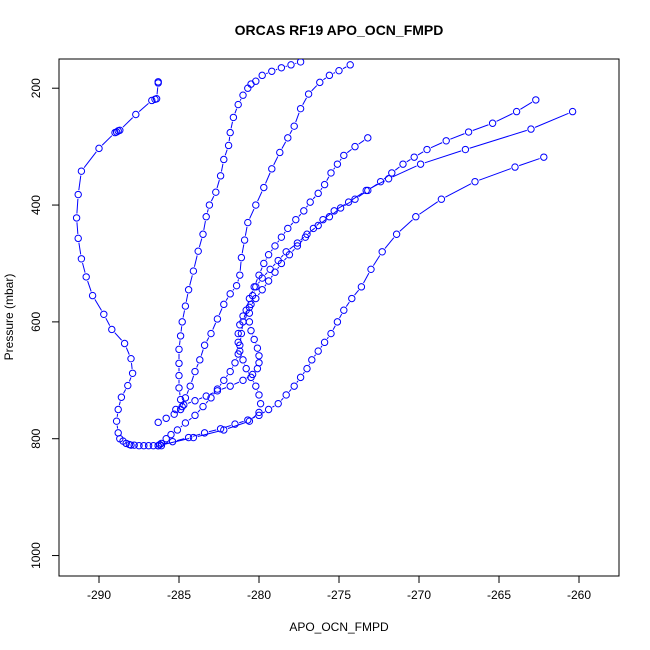 The height and width of the screenshot is (650, 650). Describe the element at coordinates (499, 595) in the screenshot. I see `x-tick-label: -265` at that location.